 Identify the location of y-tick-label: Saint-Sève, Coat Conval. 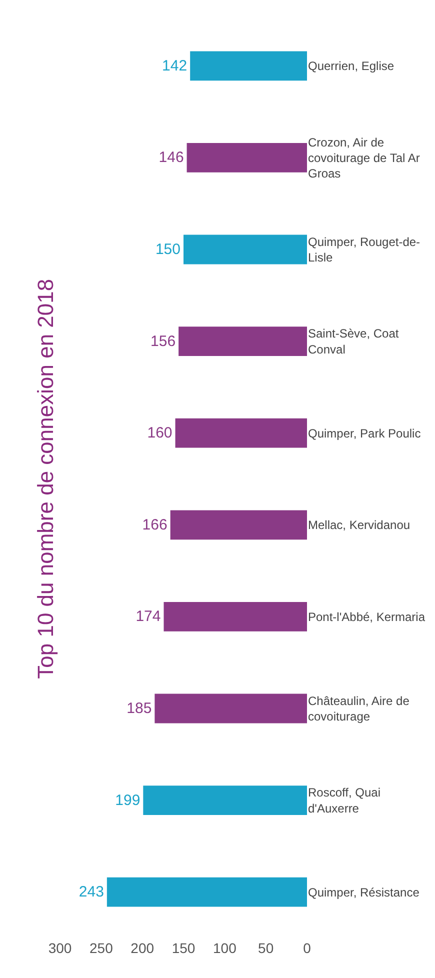
(354, 341).